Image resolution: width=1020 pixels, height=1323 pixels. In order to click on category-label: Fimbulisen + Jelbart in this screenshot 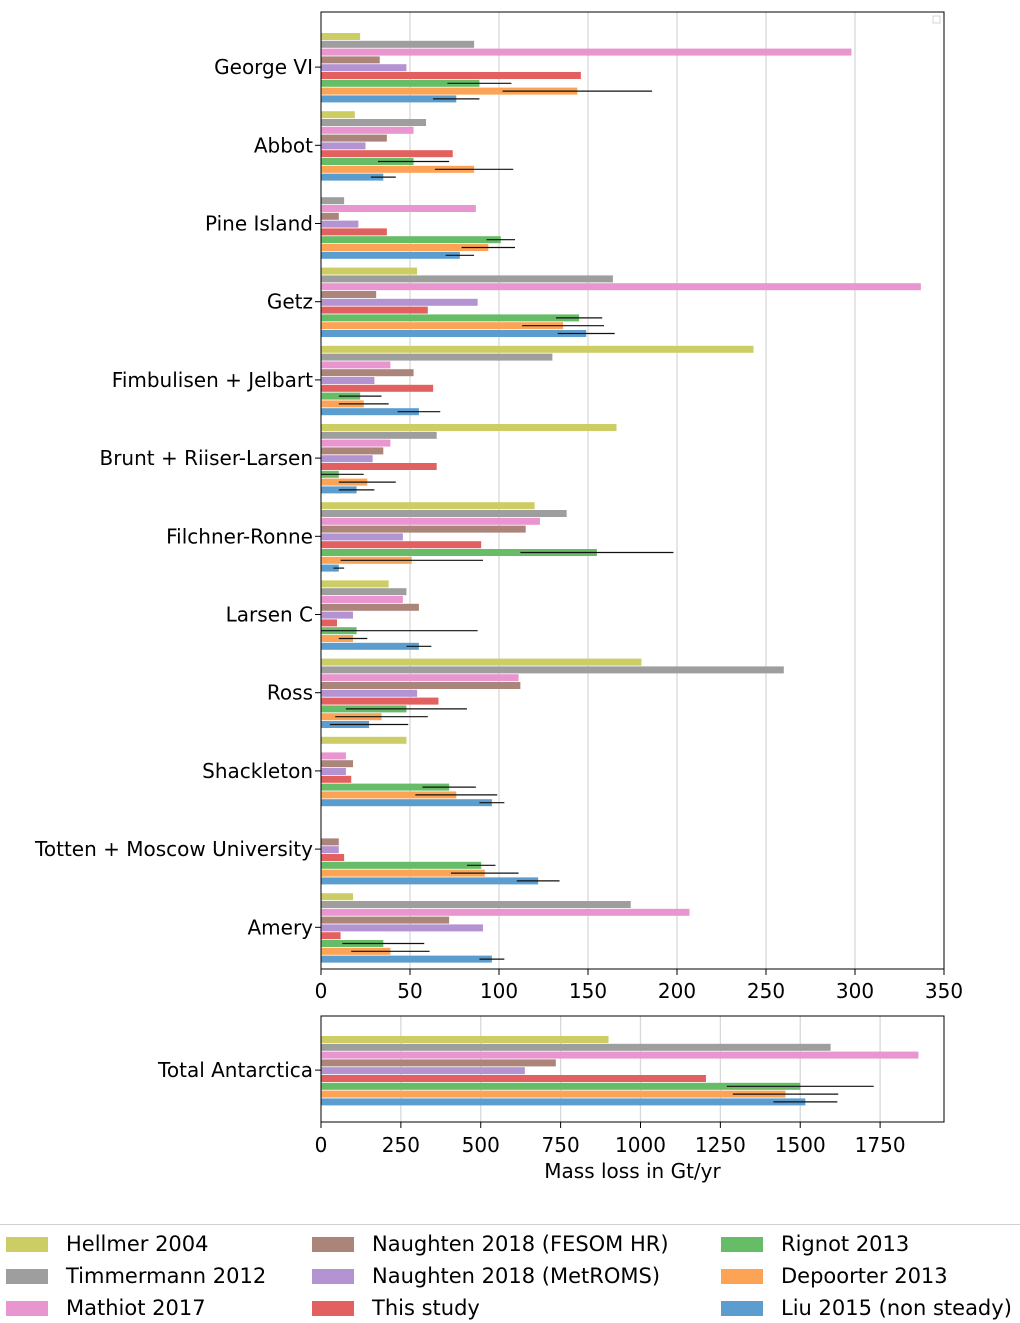, I will do `click(212, 380)`.